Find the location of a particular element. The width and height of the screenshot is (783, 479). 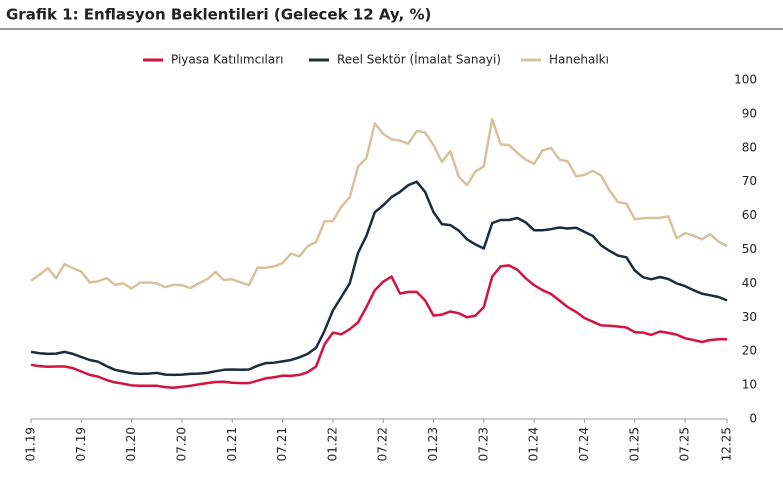

y-tick-label: 60 is located at coordinates (749, 215).